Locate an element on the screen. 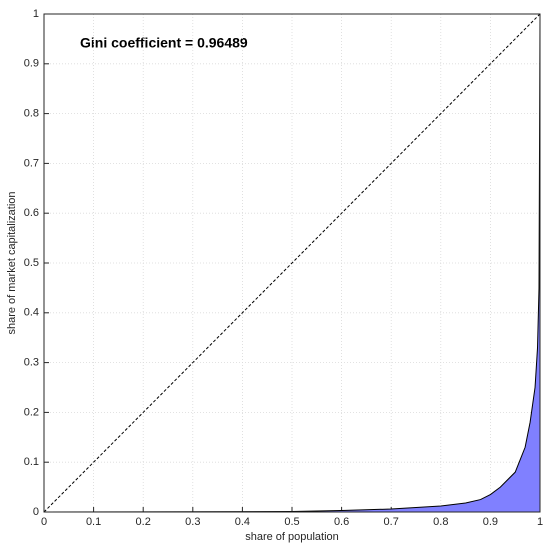 This screenshot has height=544, width=543. x-tick-label: 0.7 is located at coordinates (391, 522).